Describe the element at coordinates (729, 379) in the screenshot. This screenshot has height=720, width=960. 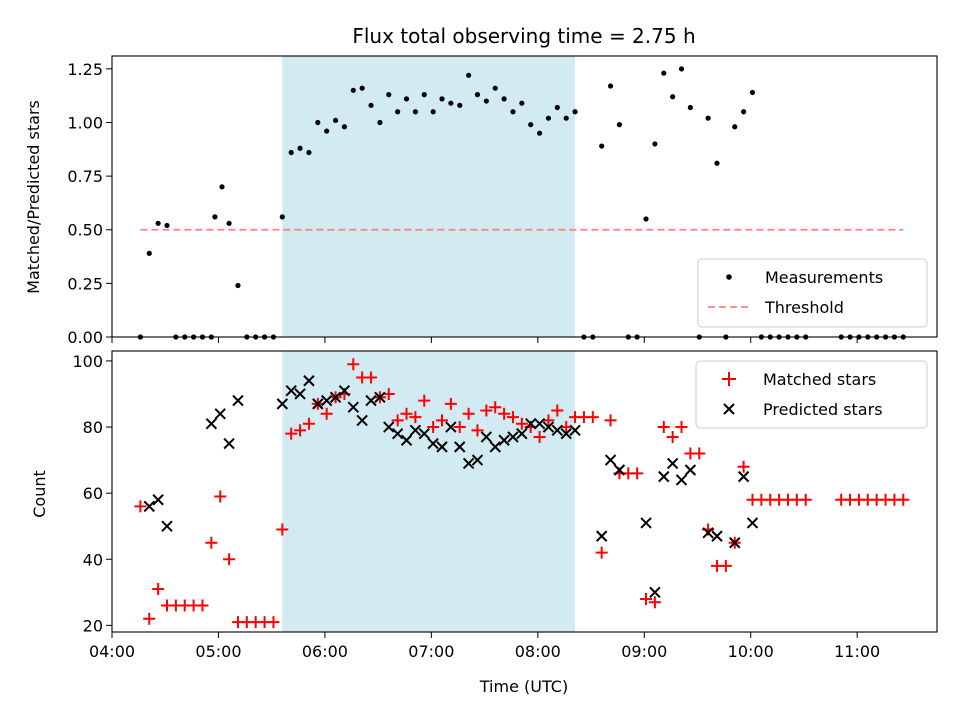
I see `legend-matched-marker` at that location.